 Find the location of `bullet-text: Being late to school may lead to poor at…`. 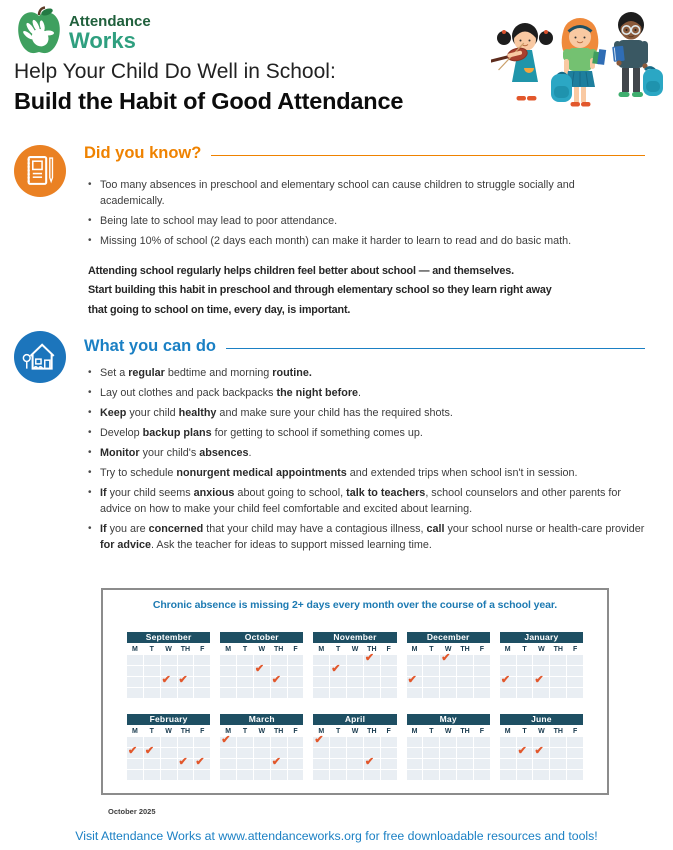

bullet-text: Being late to school may lead to poor at… is located at coordinates (219, 221).